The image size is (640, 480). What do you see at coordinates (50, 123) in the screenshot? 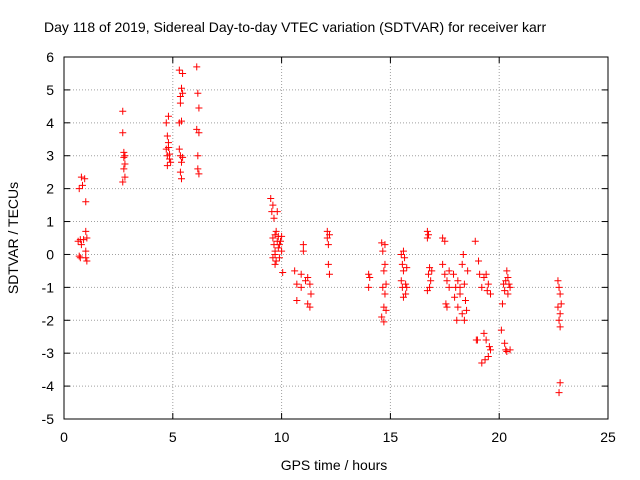
I see `y-tick-label: 4` at bounding box center [50, 123].